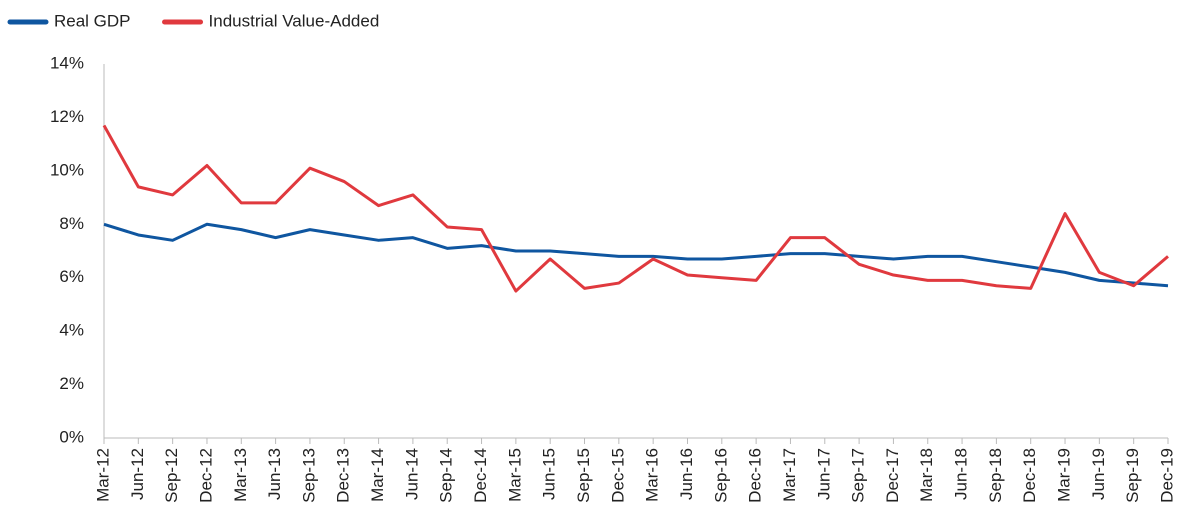 The image size is (1184, 520). What do you see at coordinates (755, 475) in the screenshot?
I see `x-tick-label: Dec-16` at bounding box center [755, 475].